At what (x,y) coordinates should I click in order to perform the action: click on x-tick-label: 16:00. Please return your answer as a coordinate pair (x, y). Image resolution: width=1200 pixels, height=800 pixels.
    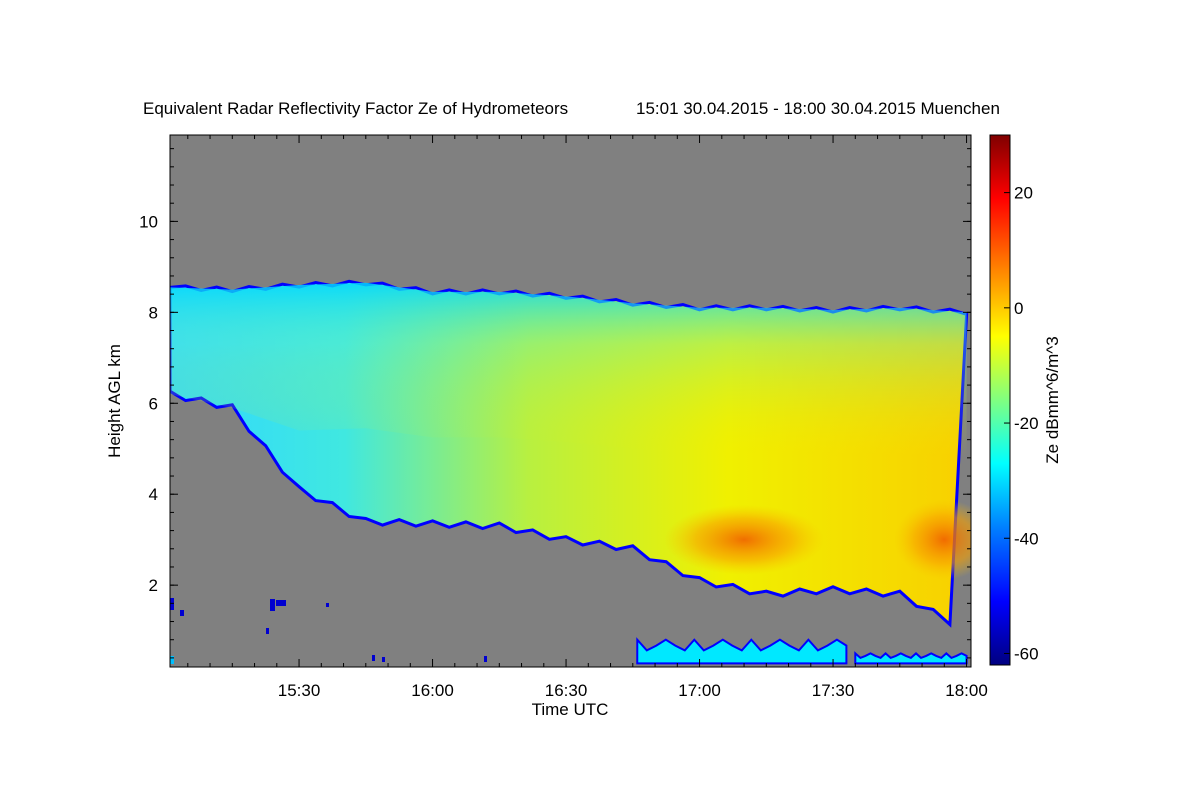
    Looking at the image, I should click on (432, 690).